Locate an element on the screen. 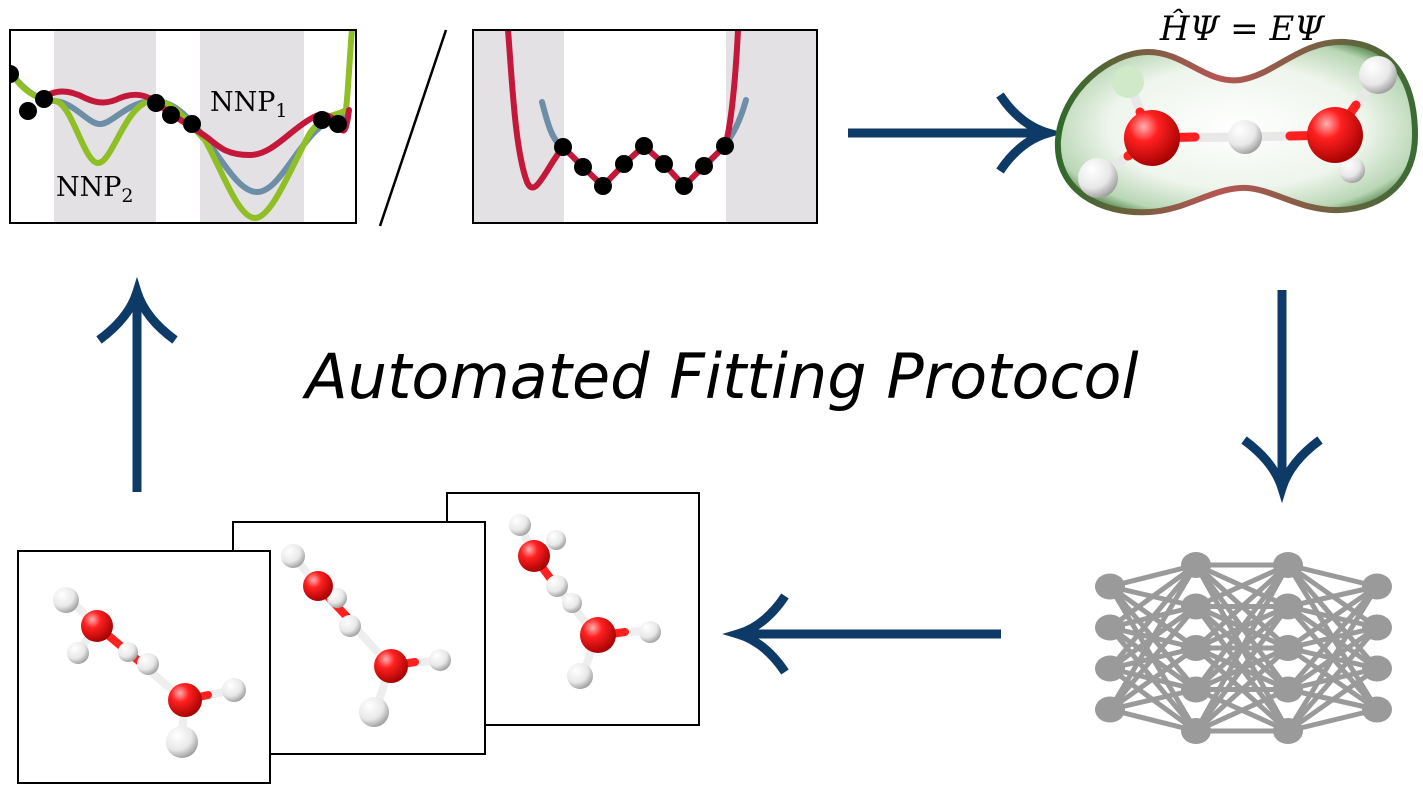 The height and width of the screenshot is (786, 1423). diagram-title: Automated Fitting Protocol is located at coordinates (719, 376).